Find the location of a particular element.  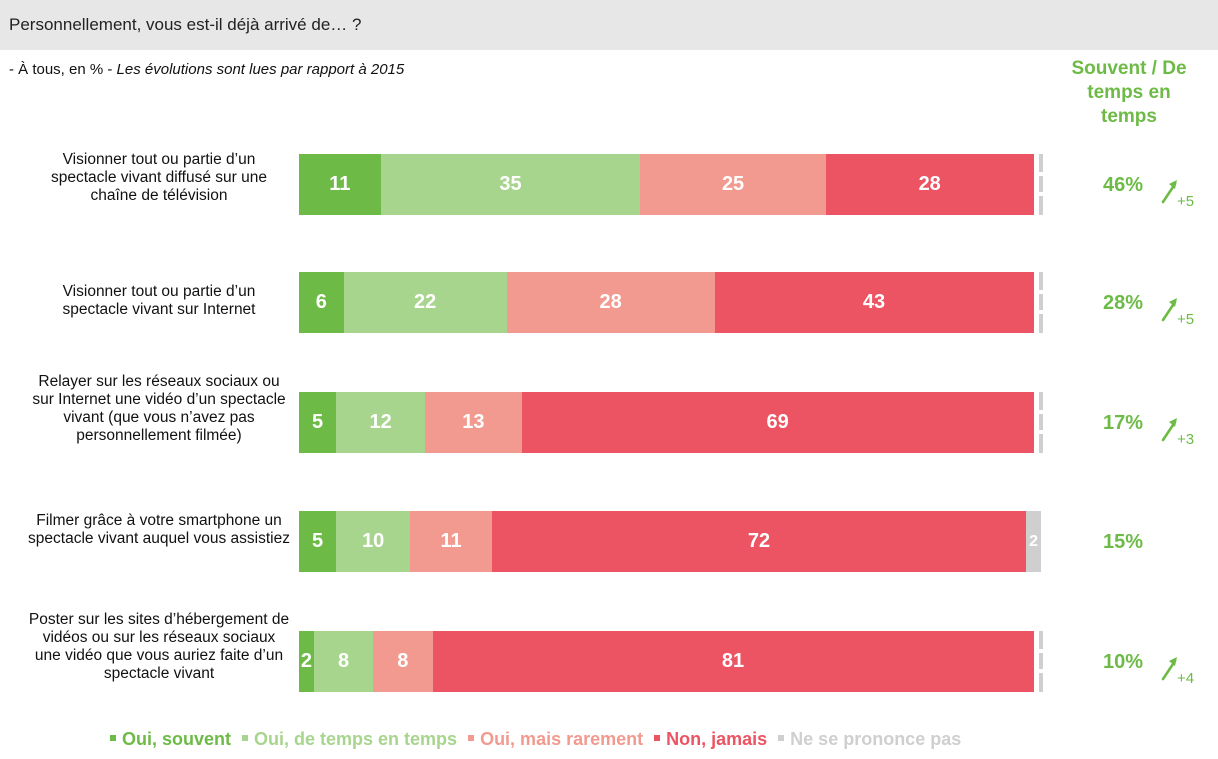

bar-segment: 10 is located at coordinates (375, 541).